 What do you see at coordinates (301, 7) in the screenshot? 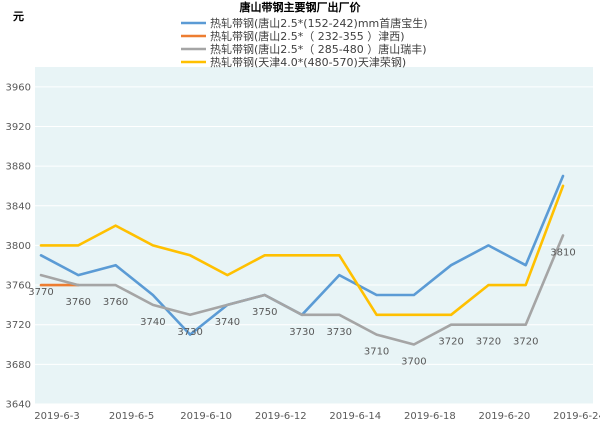
I see `chart-title: 唐山带钢主要钢厂出厂价` at bounding box center [301, 7].